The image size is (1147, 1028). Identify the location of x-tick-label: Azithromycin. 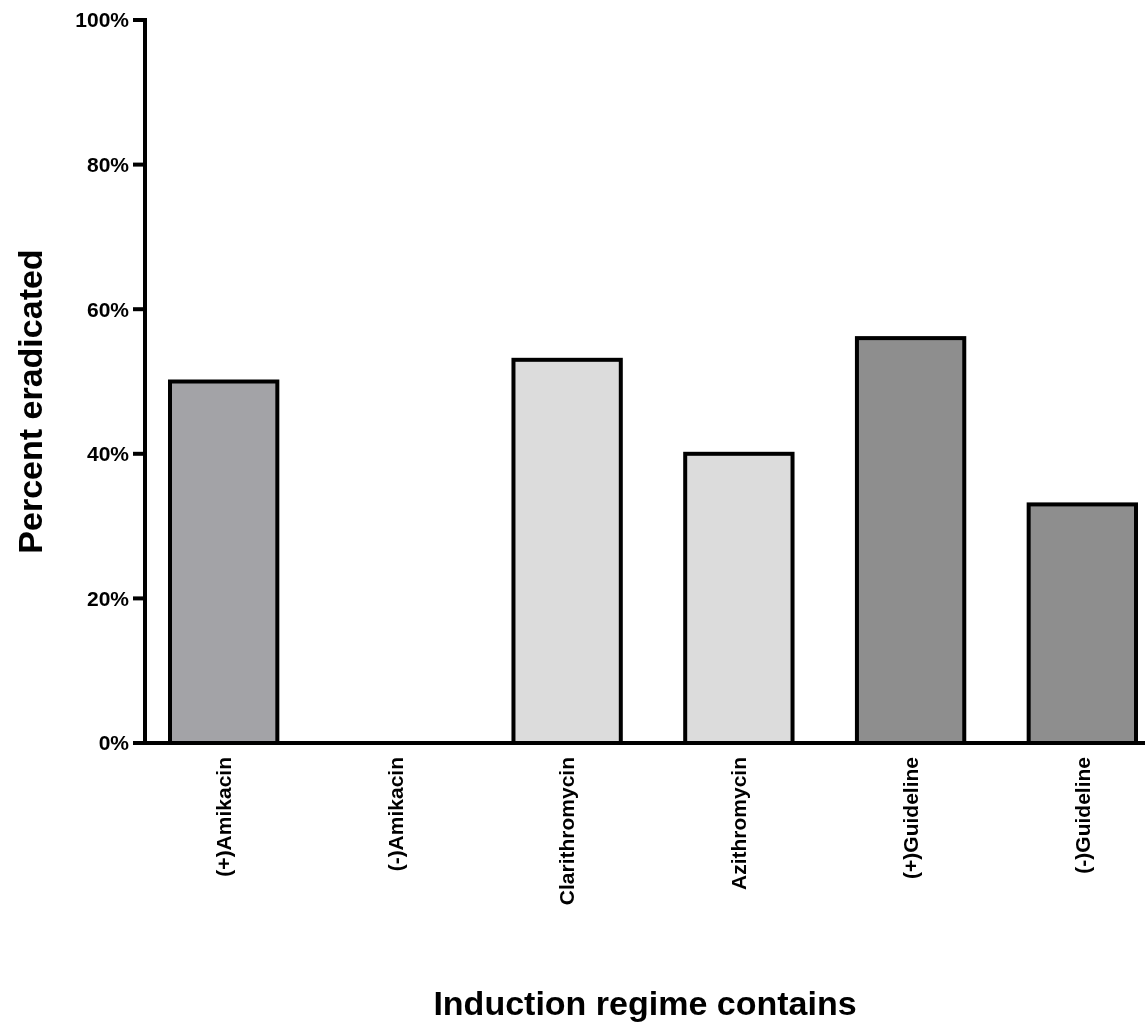
(739, 824).